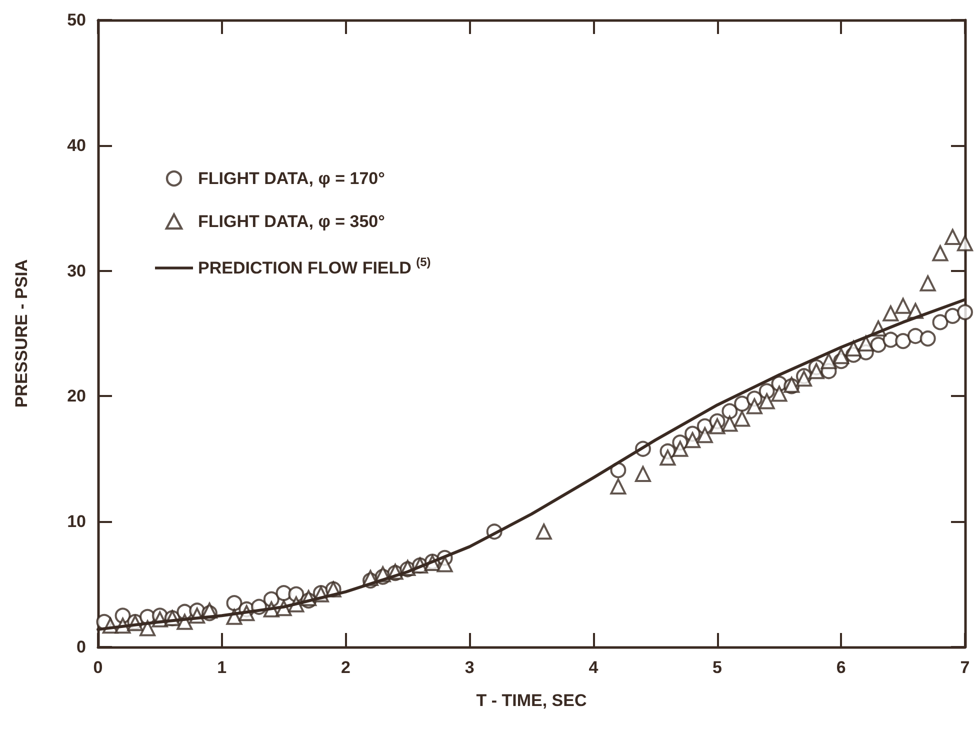 This screenshot has width=975, height=738. I want to click on x-tick-label: 1, so click(222, 667).